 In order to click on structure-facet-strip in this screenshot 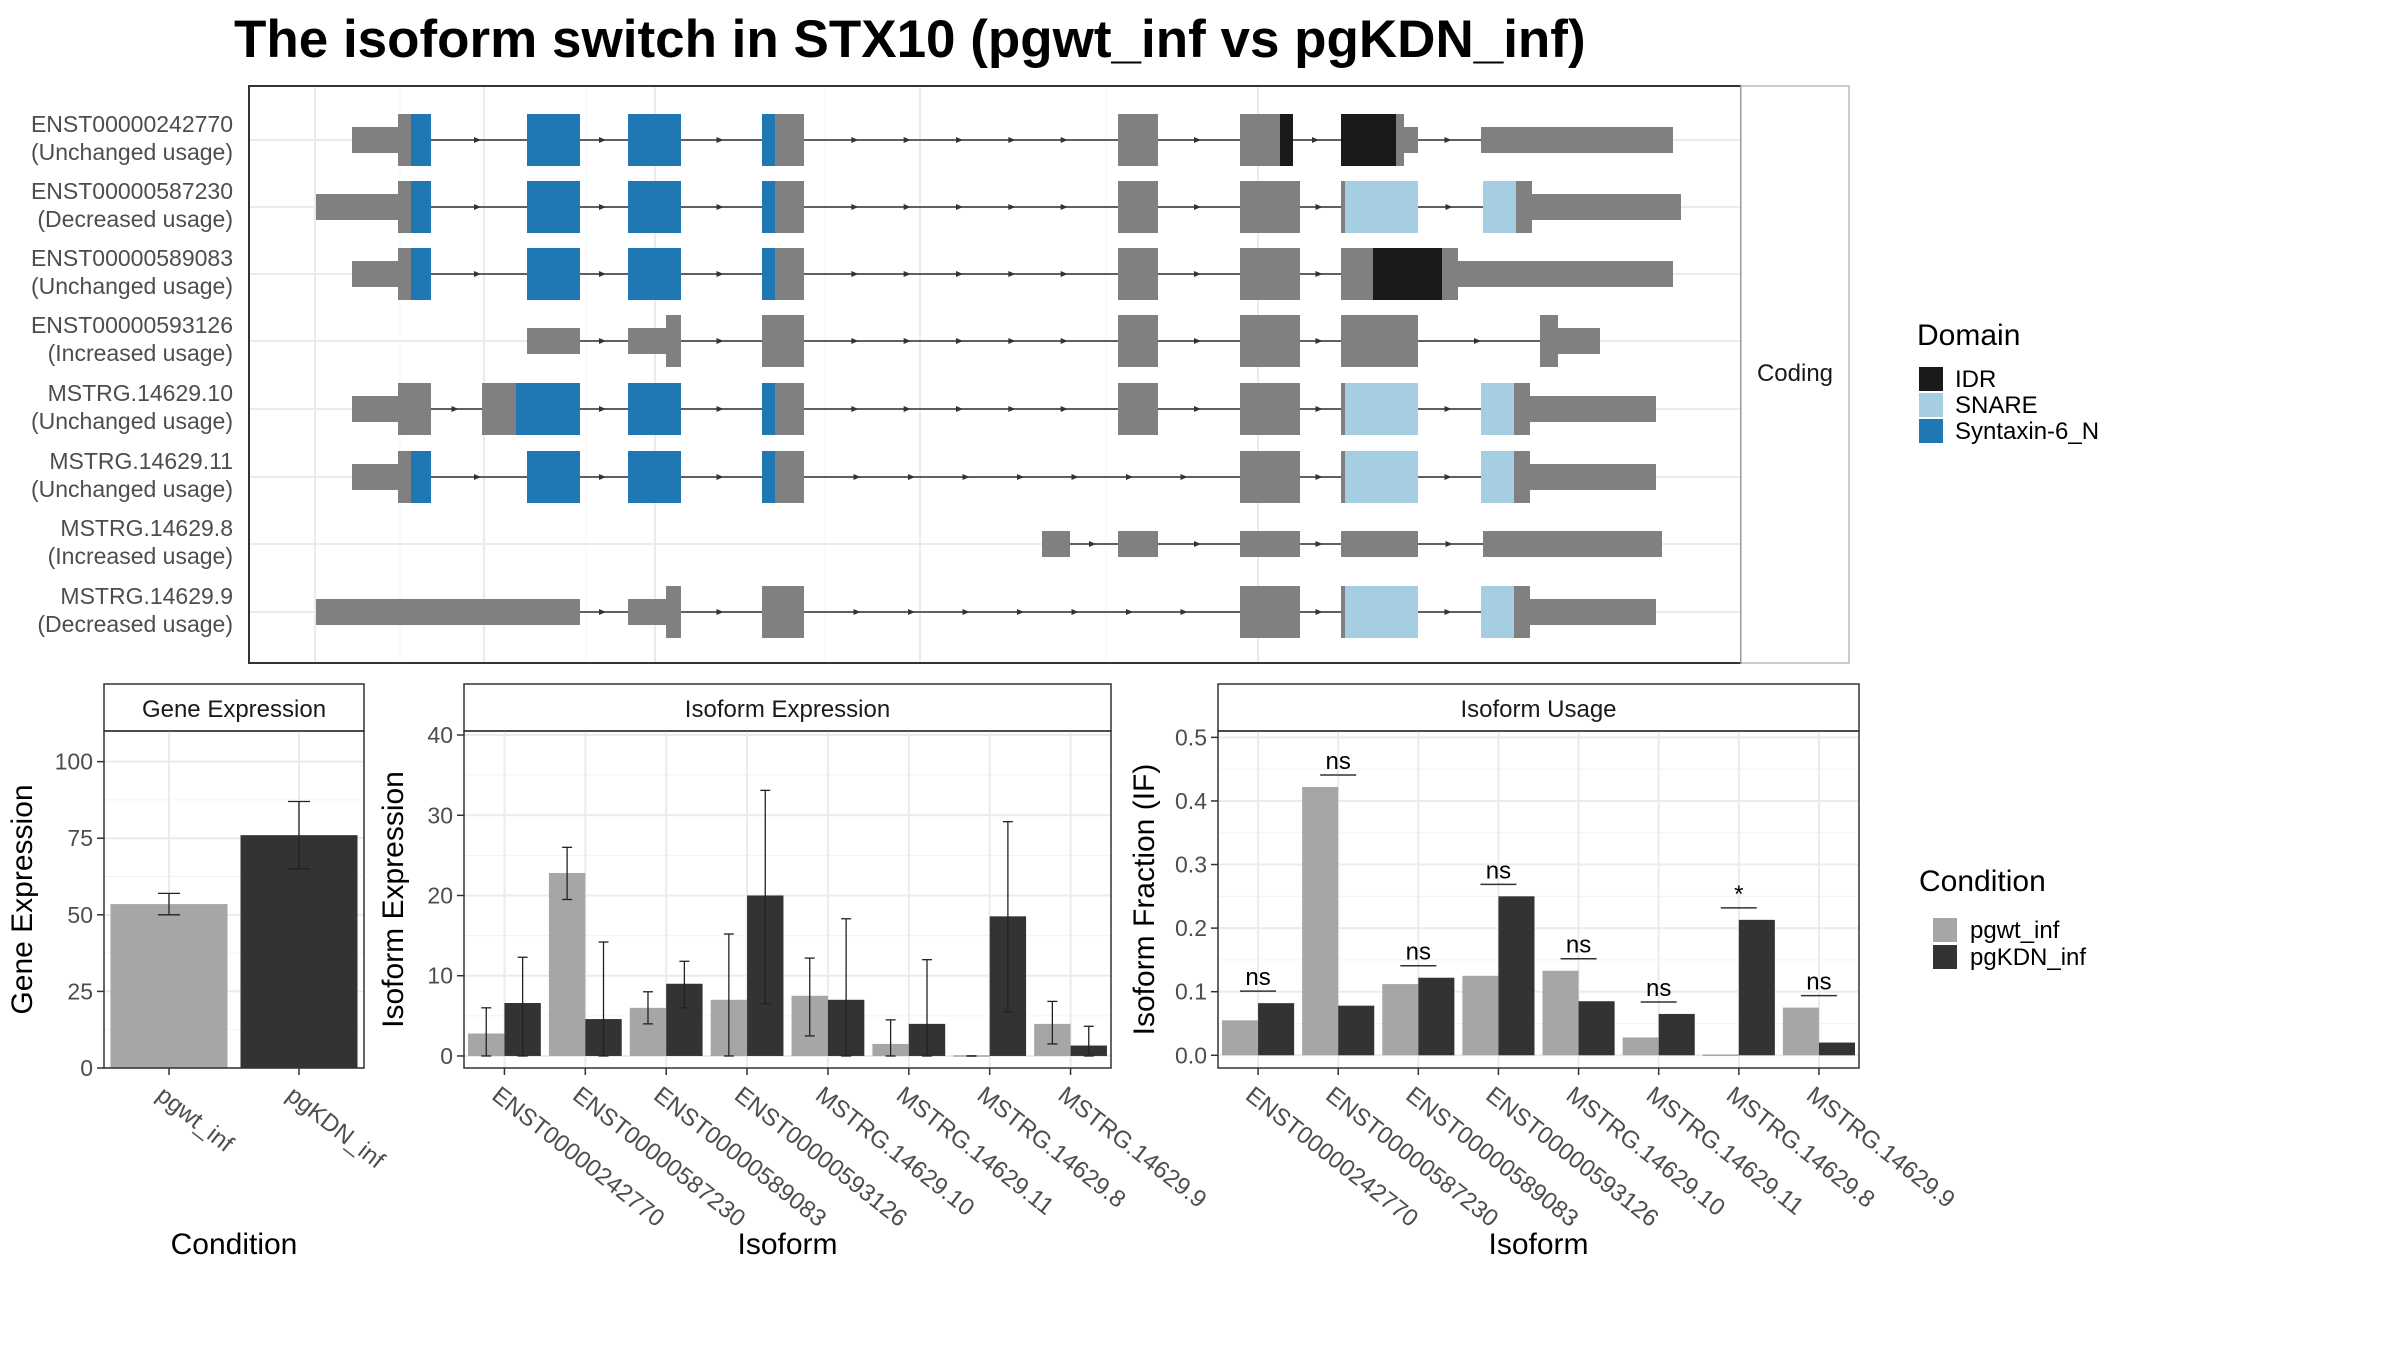, I will do `click(1795, 374)`.